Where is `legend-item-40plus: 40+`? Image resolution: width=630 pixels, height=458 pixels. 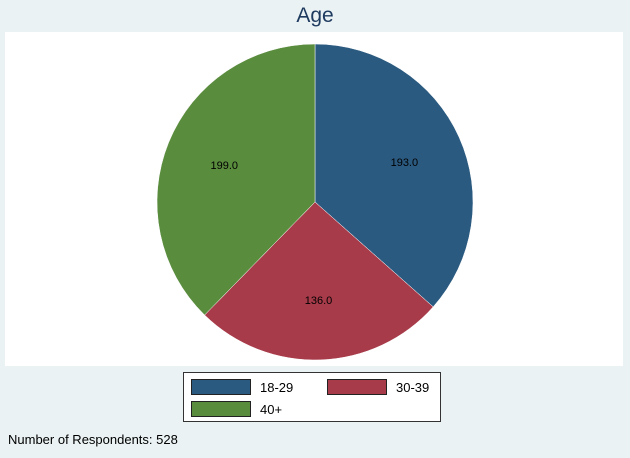 legend-item-40plus: 40+ is located at coordinates (236, 409).